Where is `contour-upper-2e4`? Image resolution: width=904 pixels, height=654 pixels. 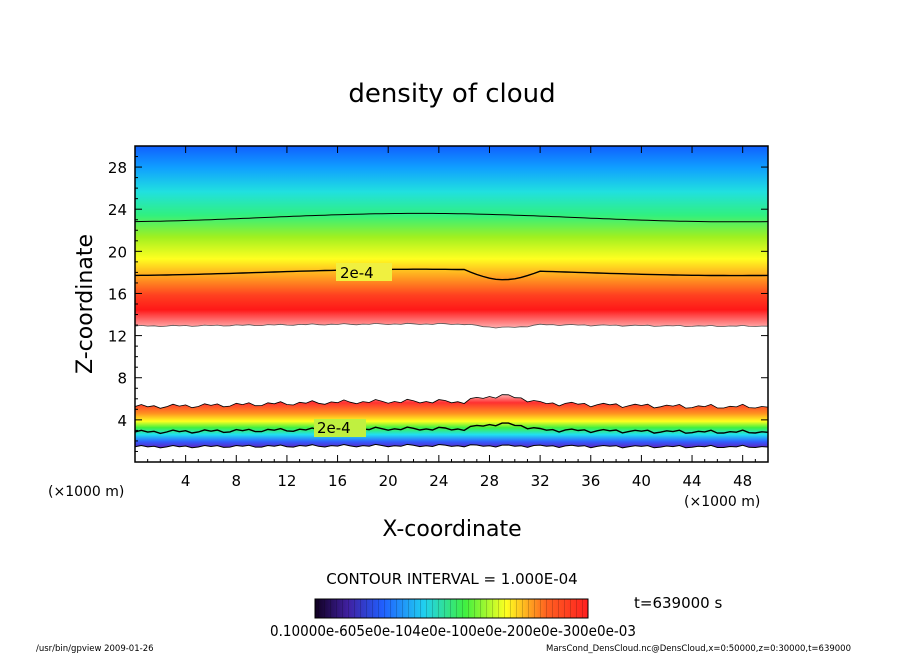
contour-upper-2e4 is located at coordinates (451, 274).